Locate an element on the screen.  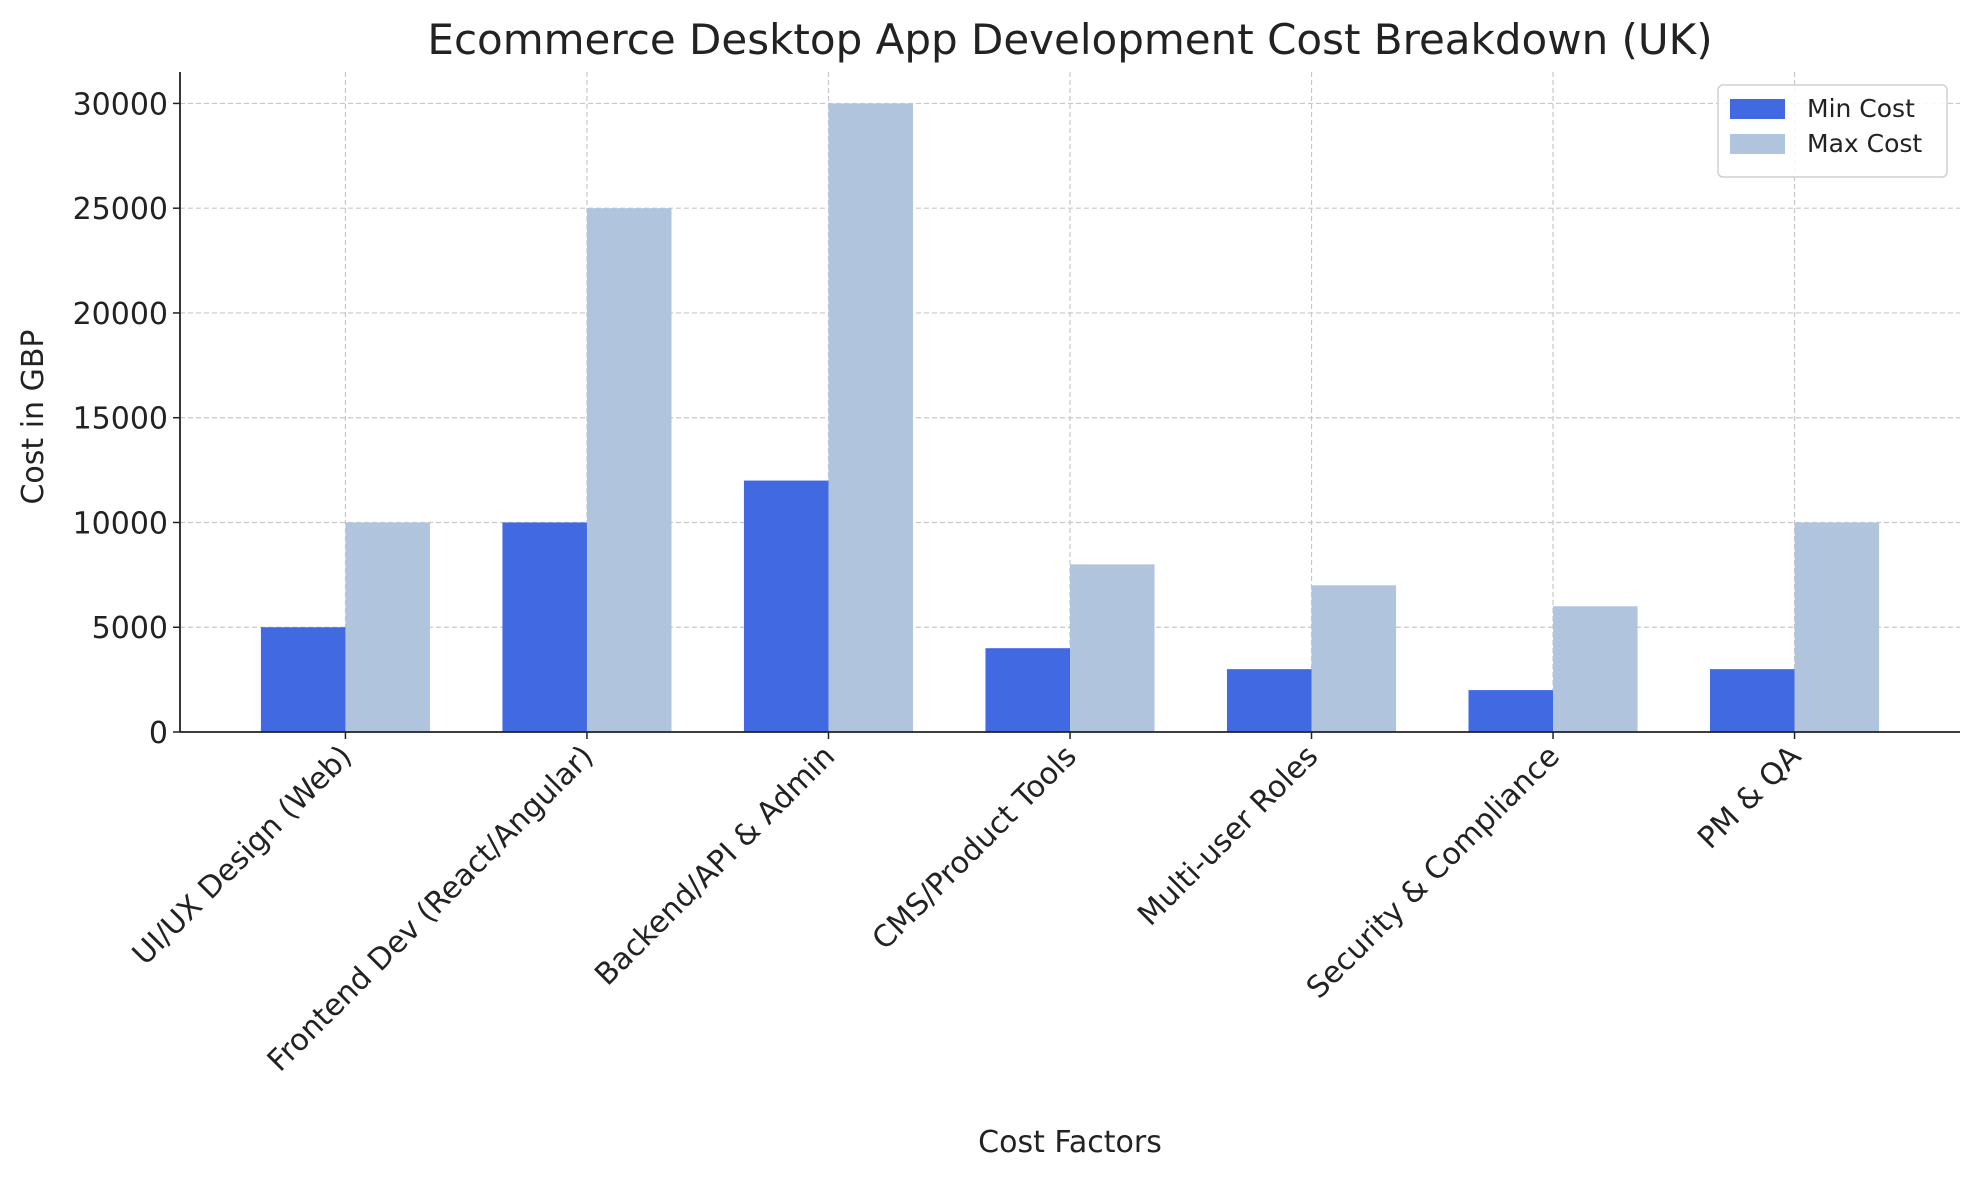
y-tick-label: 0 is located at coordinates (158, 733).